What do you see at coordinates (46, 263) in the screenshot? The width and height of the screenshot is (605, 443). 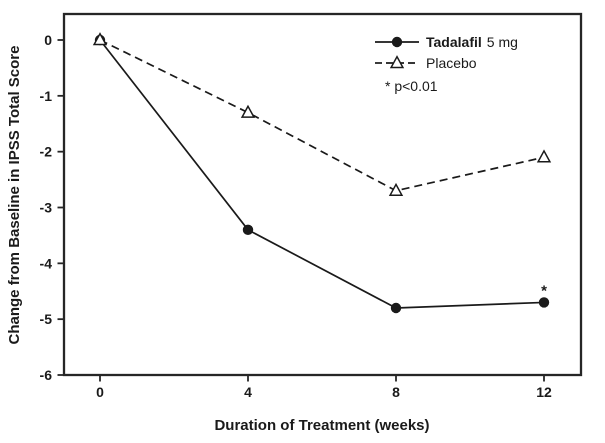 I see `y-tick-label: -4` at bounding box center [46, 263].